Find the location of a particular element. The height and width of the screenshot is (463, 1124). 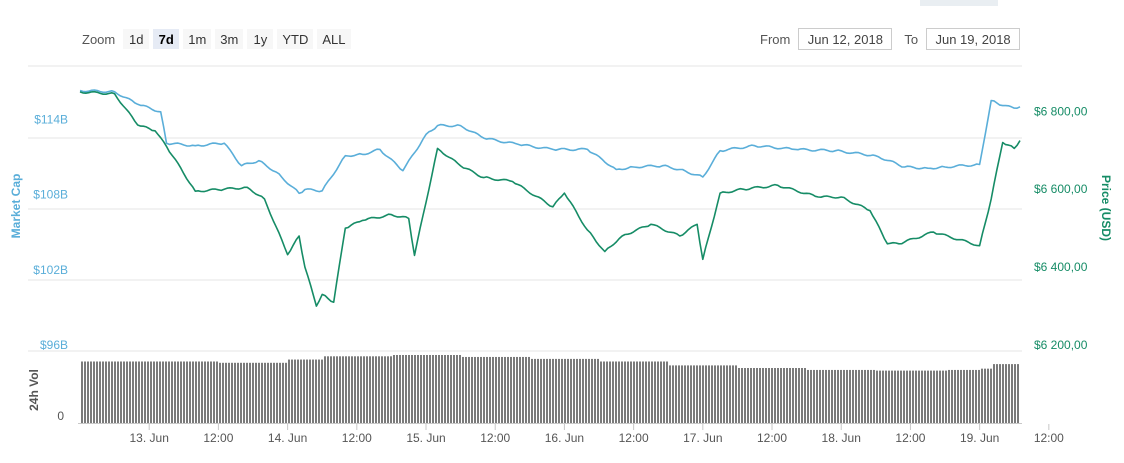

zoom-ytd-button: YTD is located at coordinates (295, 39).